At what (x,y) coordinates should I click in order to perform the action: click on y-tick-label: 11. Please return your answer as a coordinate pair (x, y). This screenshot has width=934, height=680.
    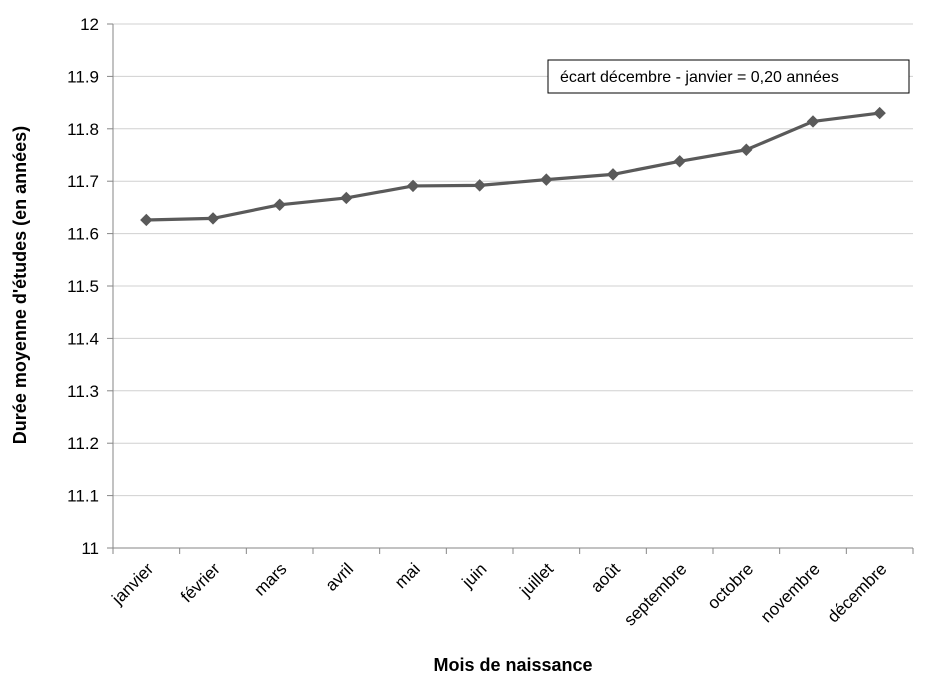
    Looking at the image, I should click on (90, 548).